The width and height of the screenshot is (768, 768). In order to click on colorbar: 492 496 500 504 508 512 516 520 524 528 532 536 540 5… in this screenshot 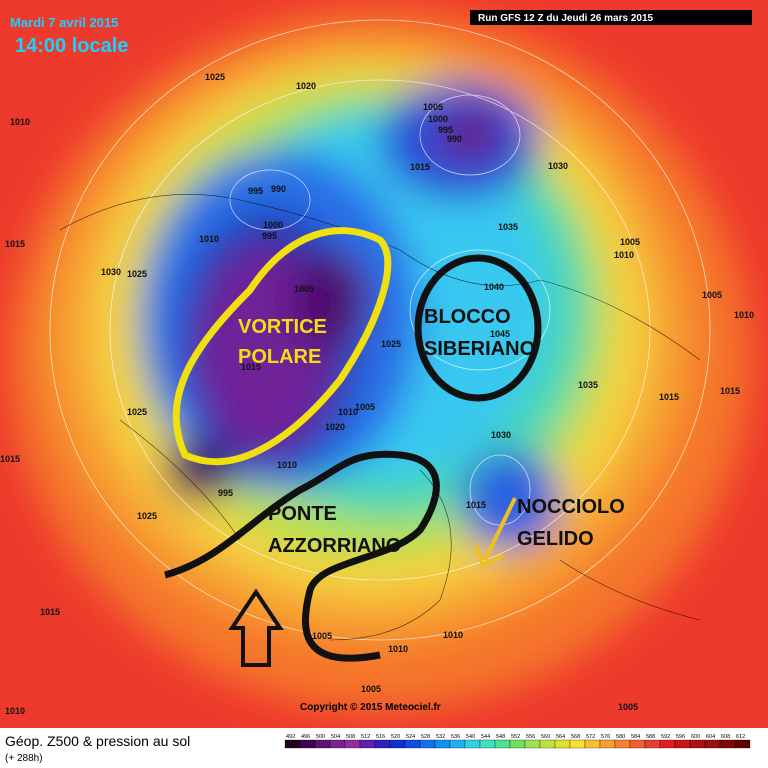, I will do `click(517, 741)`.